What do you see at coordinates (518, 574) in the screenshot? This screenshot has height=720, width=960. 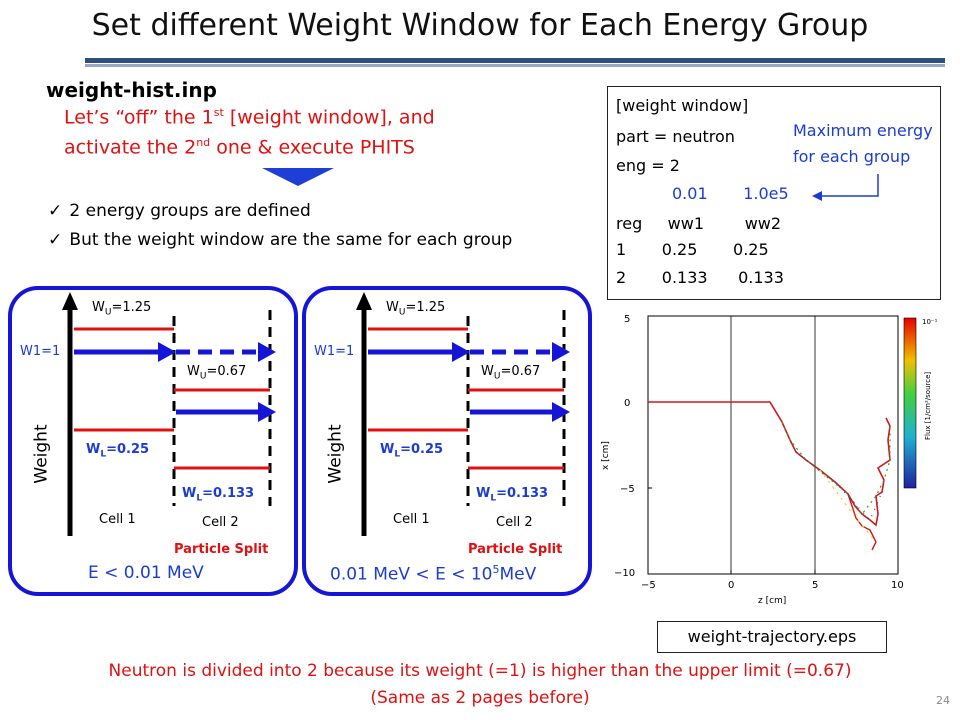 I see `energy-text-b: MeV` at bounding box center [518, 574].